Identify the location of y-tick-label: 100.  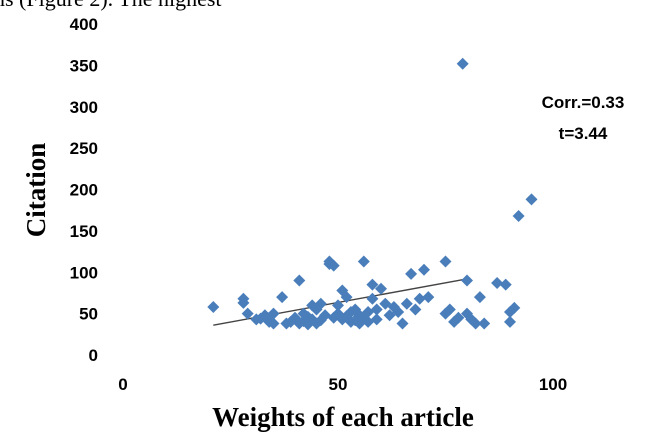
(84, 272).